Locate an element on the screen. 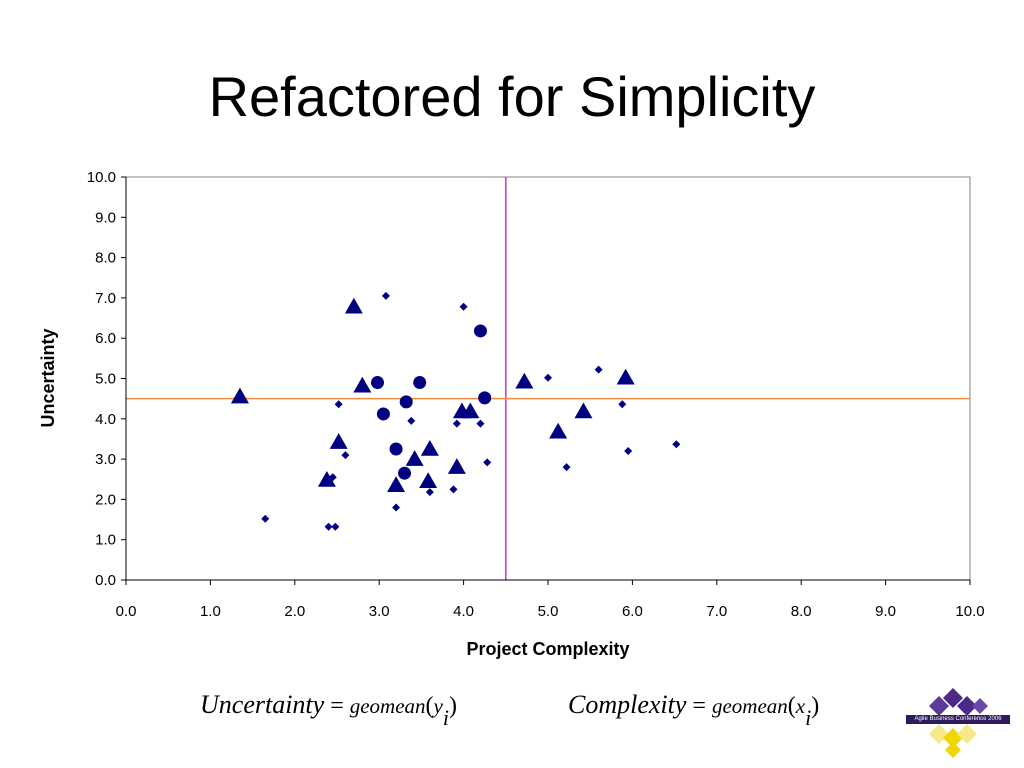  x-tick-label: 9.0 is located at coordinates (885, 611).